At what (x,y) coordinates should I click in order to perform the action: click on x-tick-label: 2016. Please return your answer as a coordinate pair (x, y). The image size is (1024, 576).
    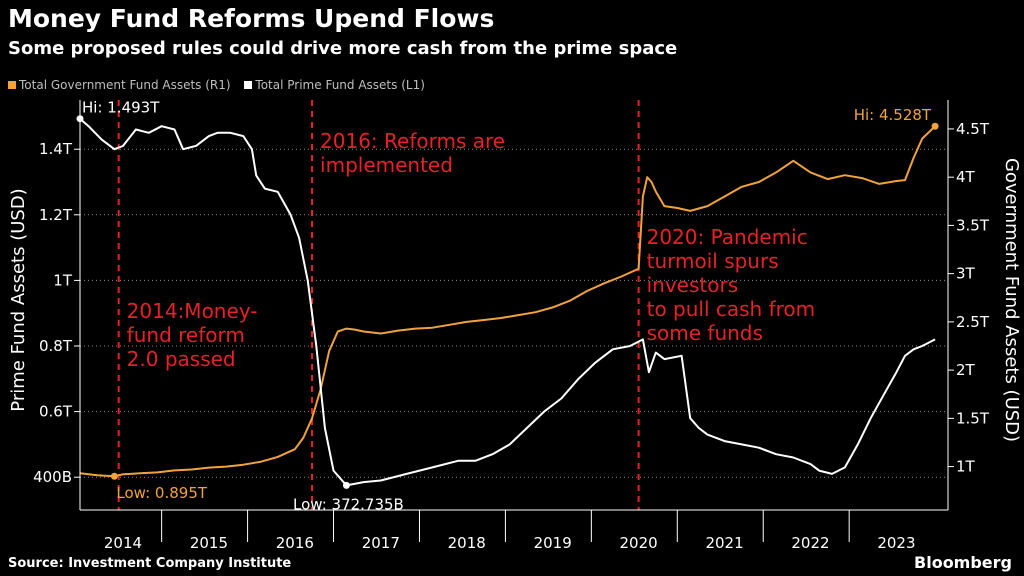
    Looking at the image, I should click on (295, 543).